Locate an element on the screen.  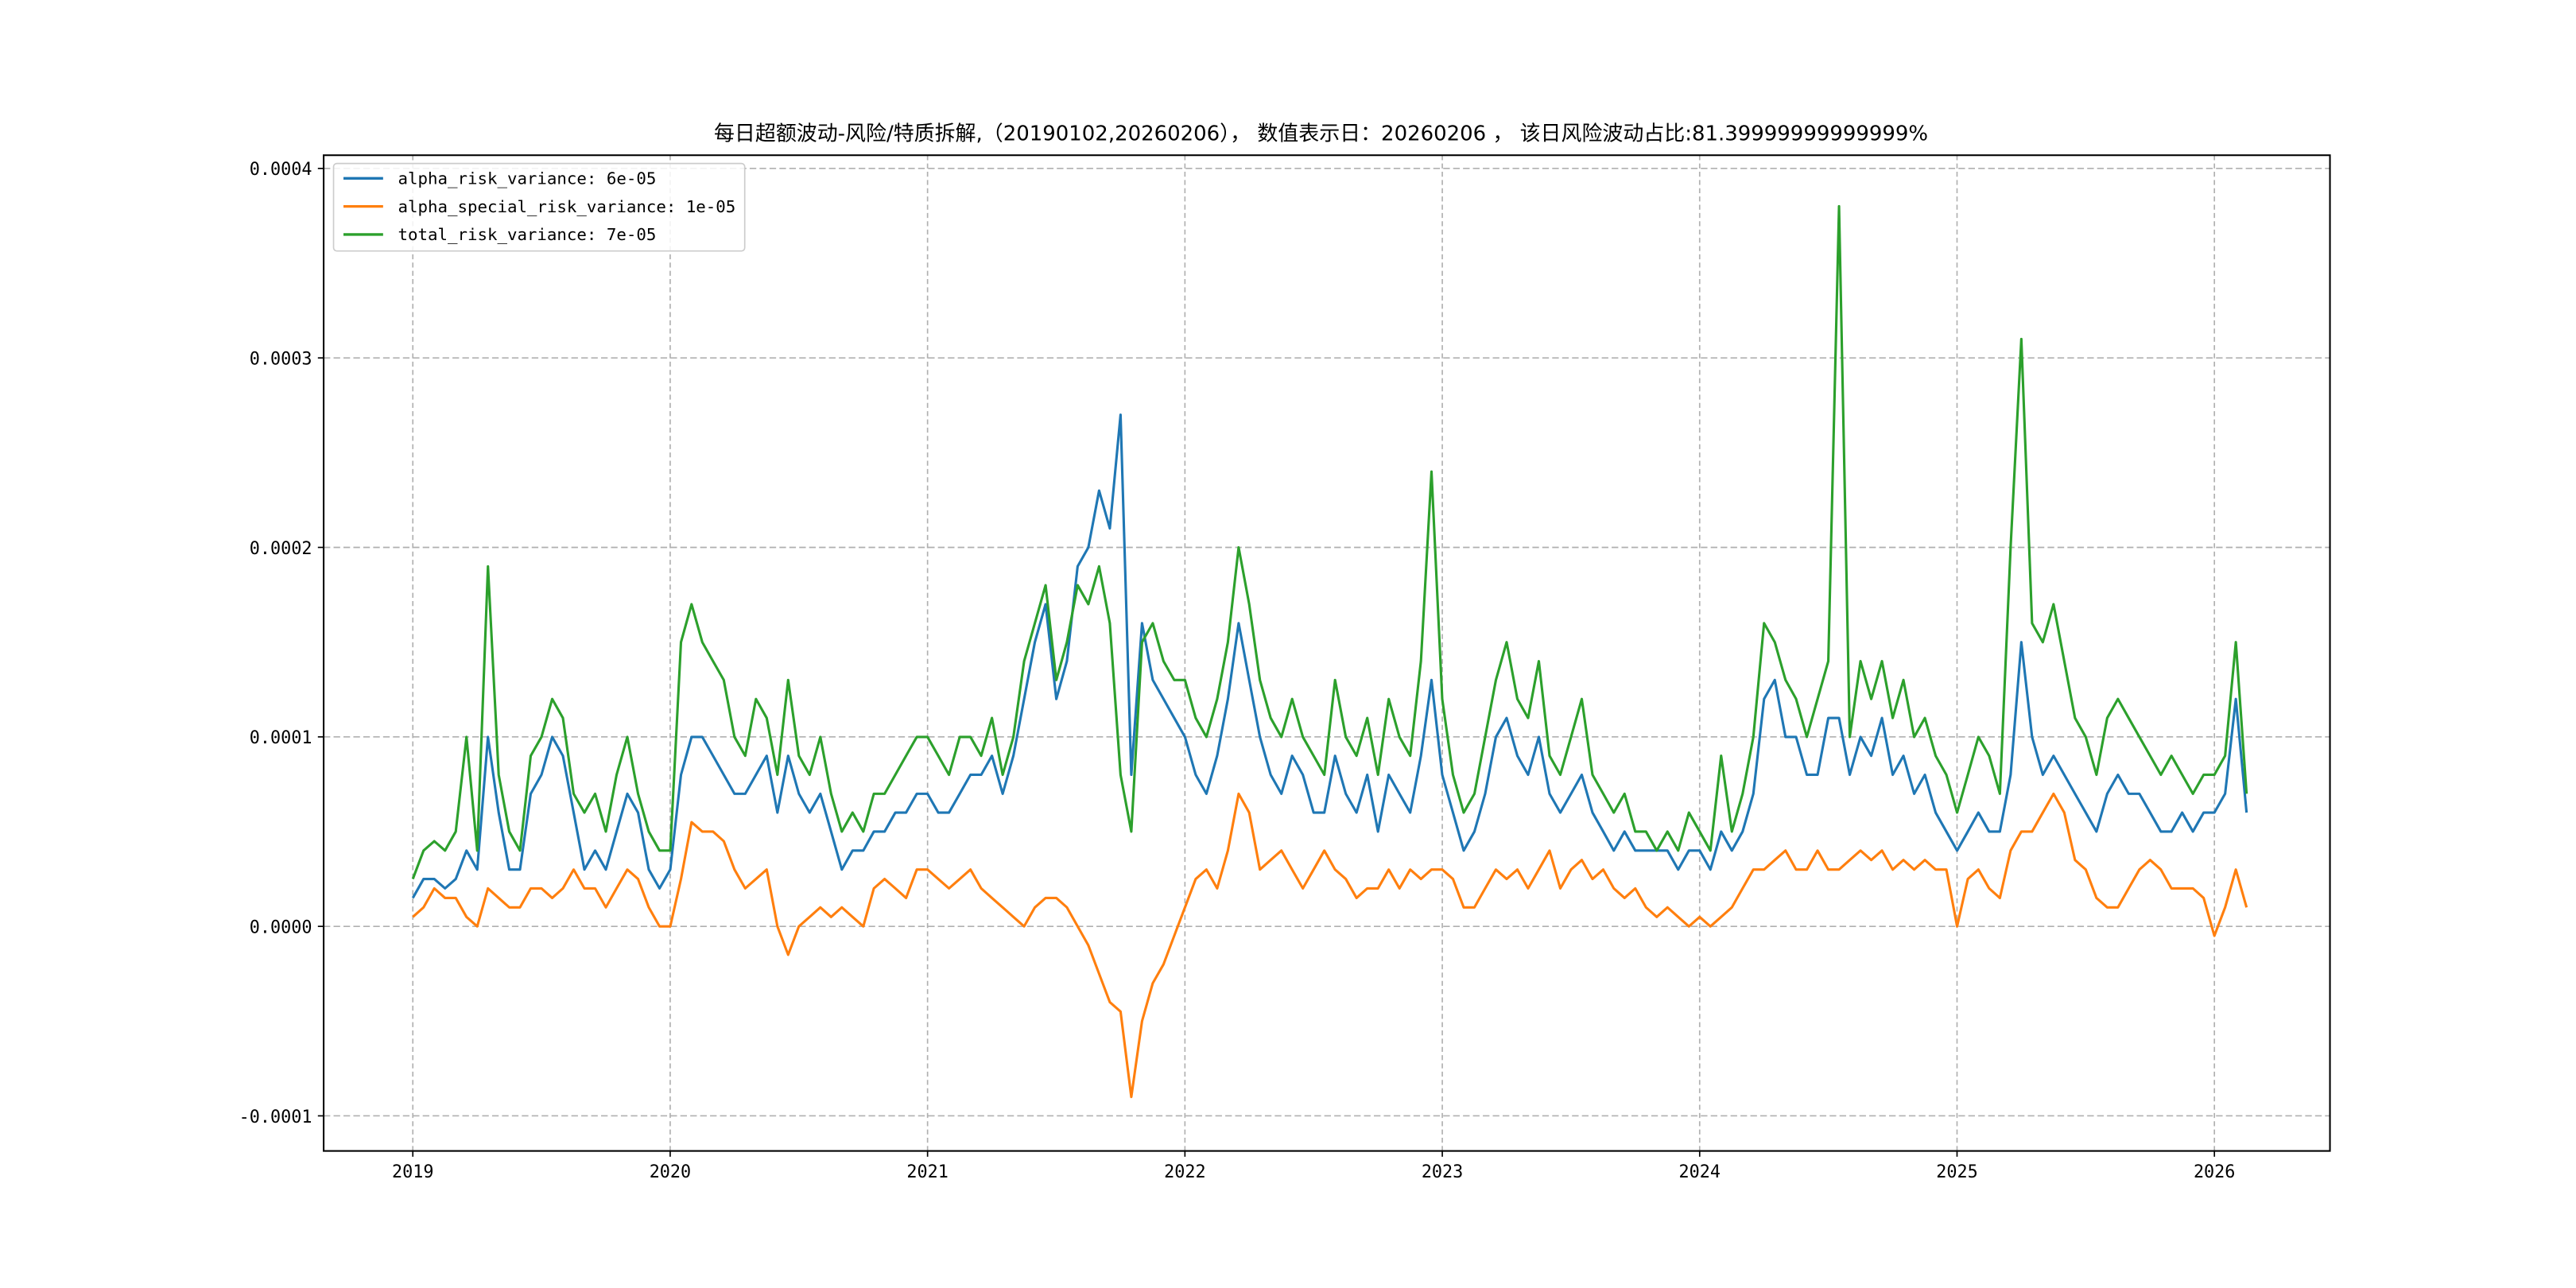
y-tick-label: 0.0004 is located at coordinates (281, 170).